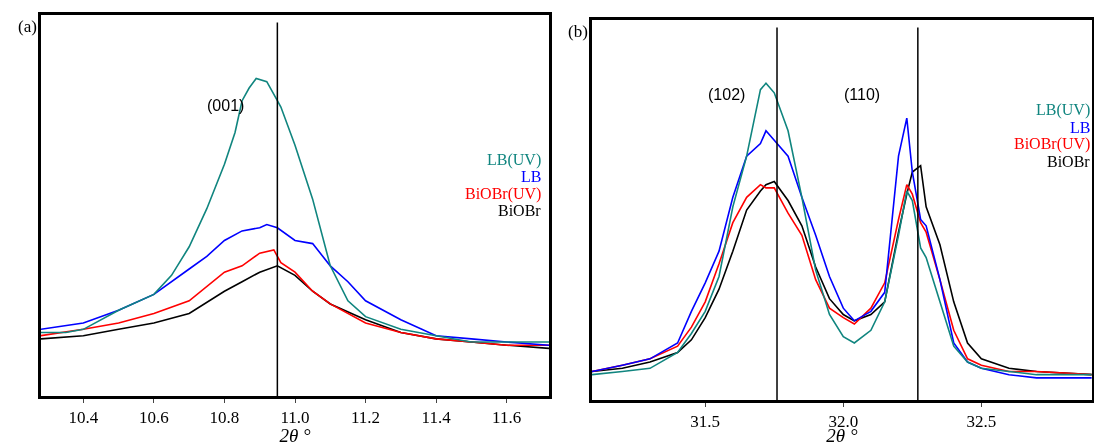 This screenshot has width=1094, height=446. I want to click on x-tick-label: 10.8, so click(224, 418).